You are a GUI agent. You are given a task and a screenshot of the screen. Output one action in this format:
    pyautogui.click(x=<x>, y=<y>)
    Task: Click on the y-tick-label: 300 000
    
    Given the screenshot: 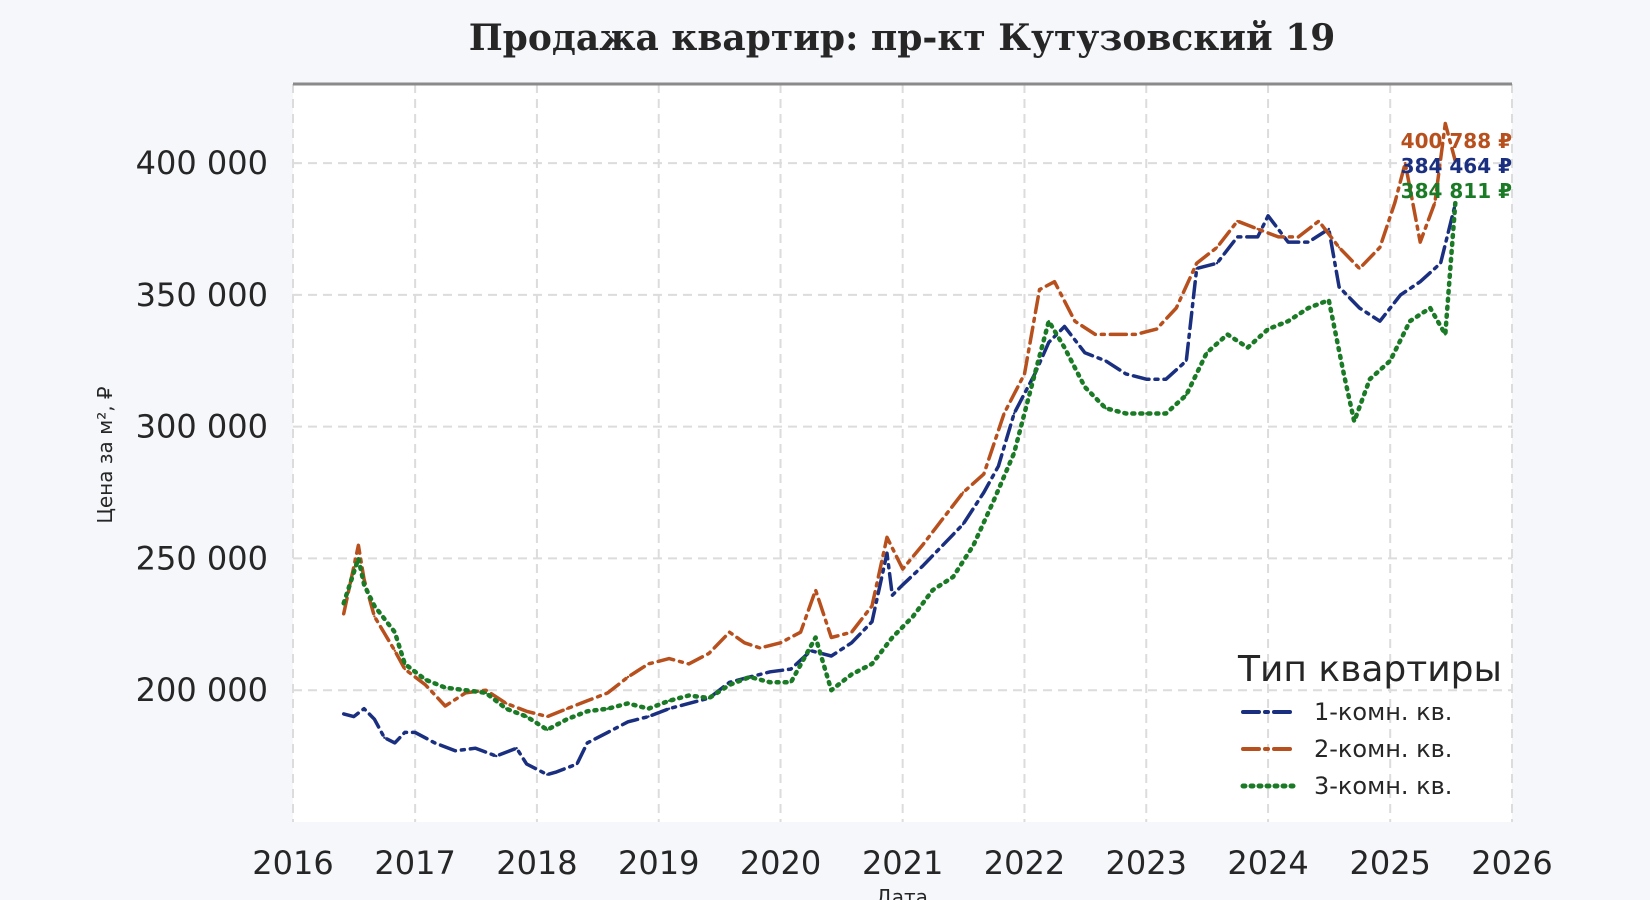 What is the action you would take?
    pyautogui.click(x=202, y=427)
    